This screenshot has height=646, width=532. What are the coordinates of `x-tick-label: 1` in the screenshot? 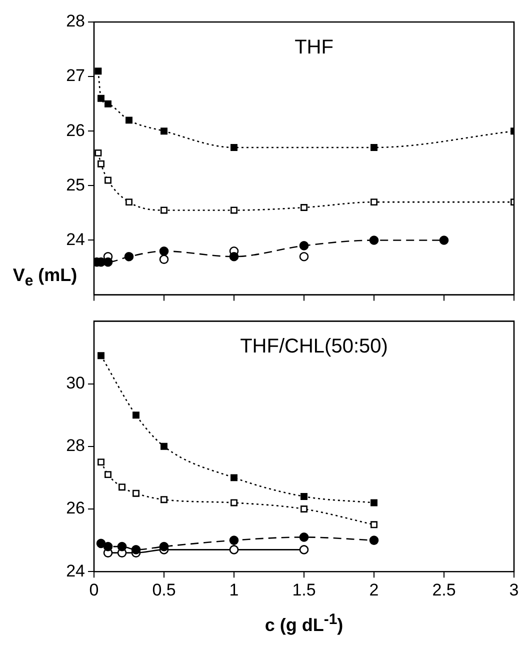 It's located at (234, 590).